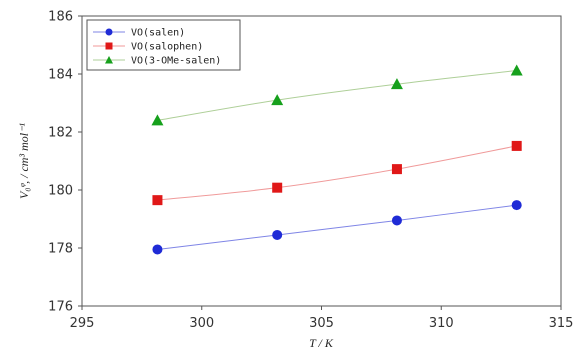 The height and width of the screenshot is (354, 577). What do you see at coordinates (109, 32) in the screenshot?
I see `legend-marker-vo-salen` at bounding box center [109, 32].